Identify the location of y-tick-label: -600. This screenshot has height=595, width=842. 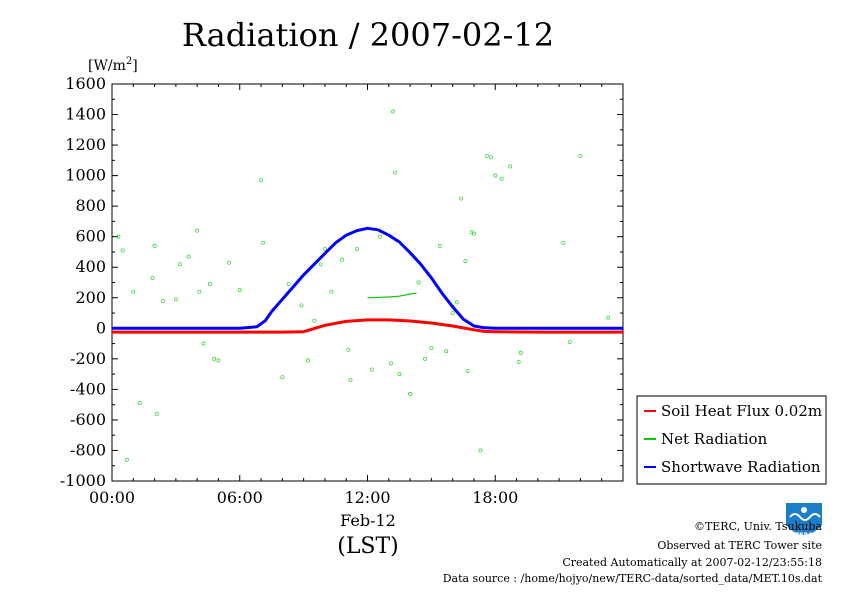
(88, 419).